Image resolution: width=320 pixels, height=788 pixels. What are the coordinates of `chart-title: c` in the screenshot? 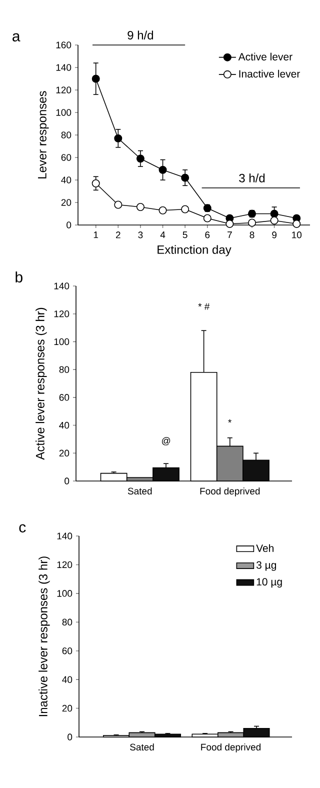 It's located at (22, 528).